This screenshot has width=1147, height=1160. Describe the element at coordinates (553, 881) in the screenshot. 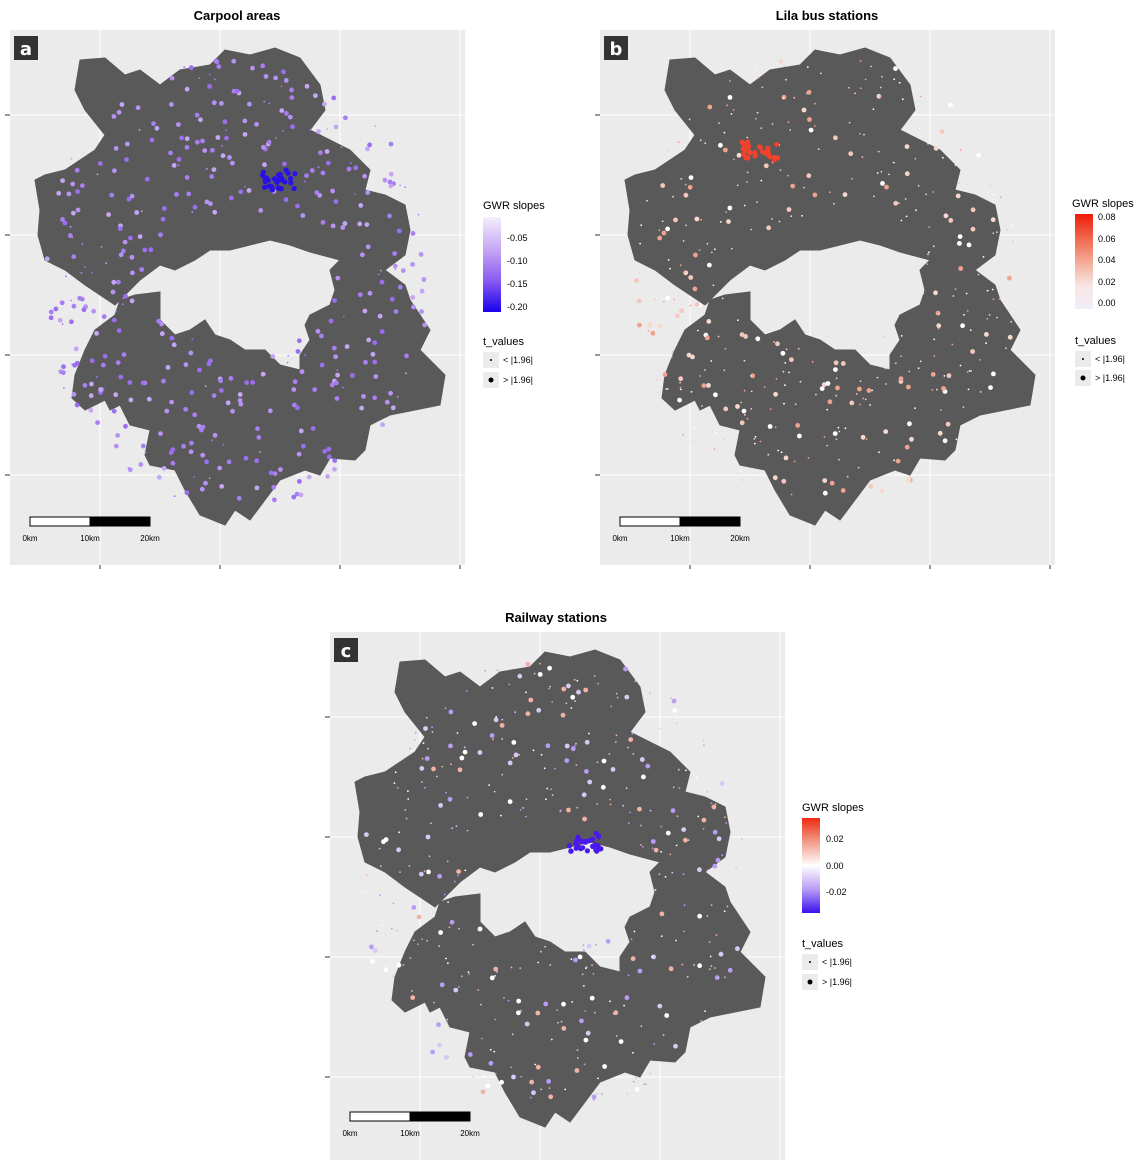

I see `points-layer` at that location.